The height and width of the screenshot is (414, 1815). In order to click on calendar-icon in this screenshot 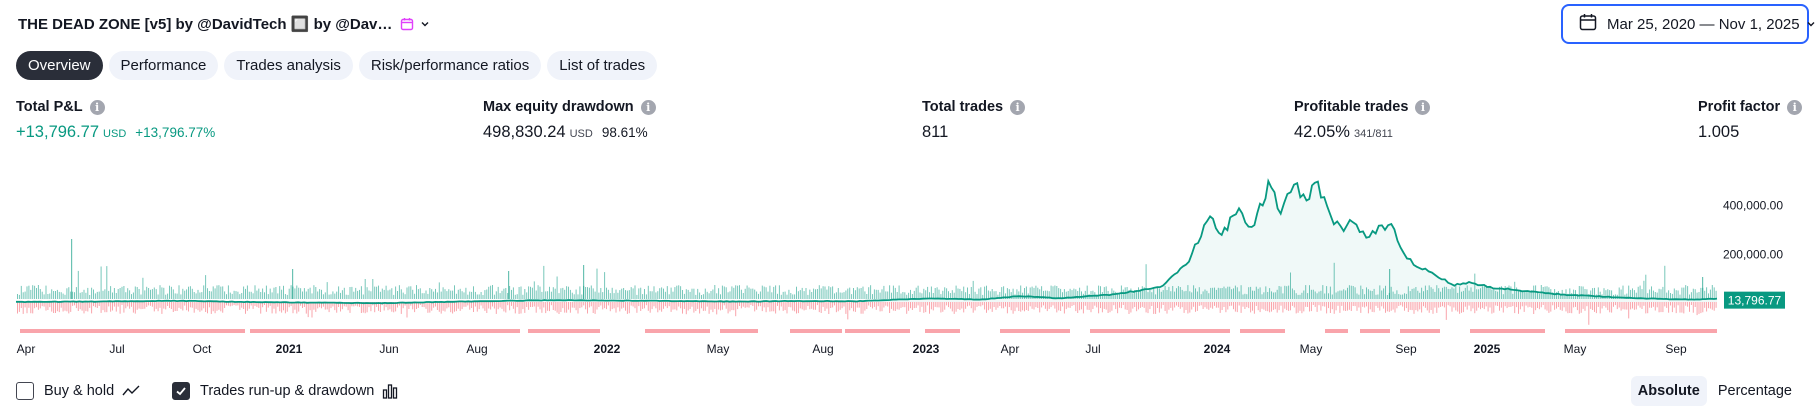, I will do `click(407, 24)`.